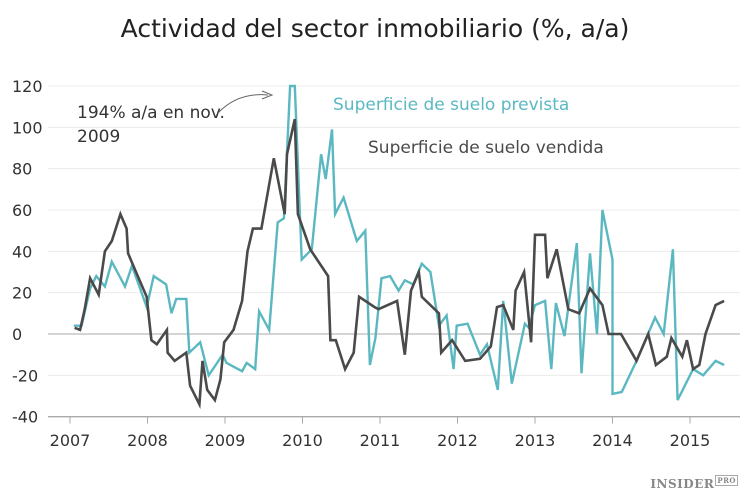 The width and height of the screenshot is (750, 501). Describe the element at coordinates (451, 105) in the screenshot. I see `legend-label-prevista: Superficie de suelo prevista` at that location.